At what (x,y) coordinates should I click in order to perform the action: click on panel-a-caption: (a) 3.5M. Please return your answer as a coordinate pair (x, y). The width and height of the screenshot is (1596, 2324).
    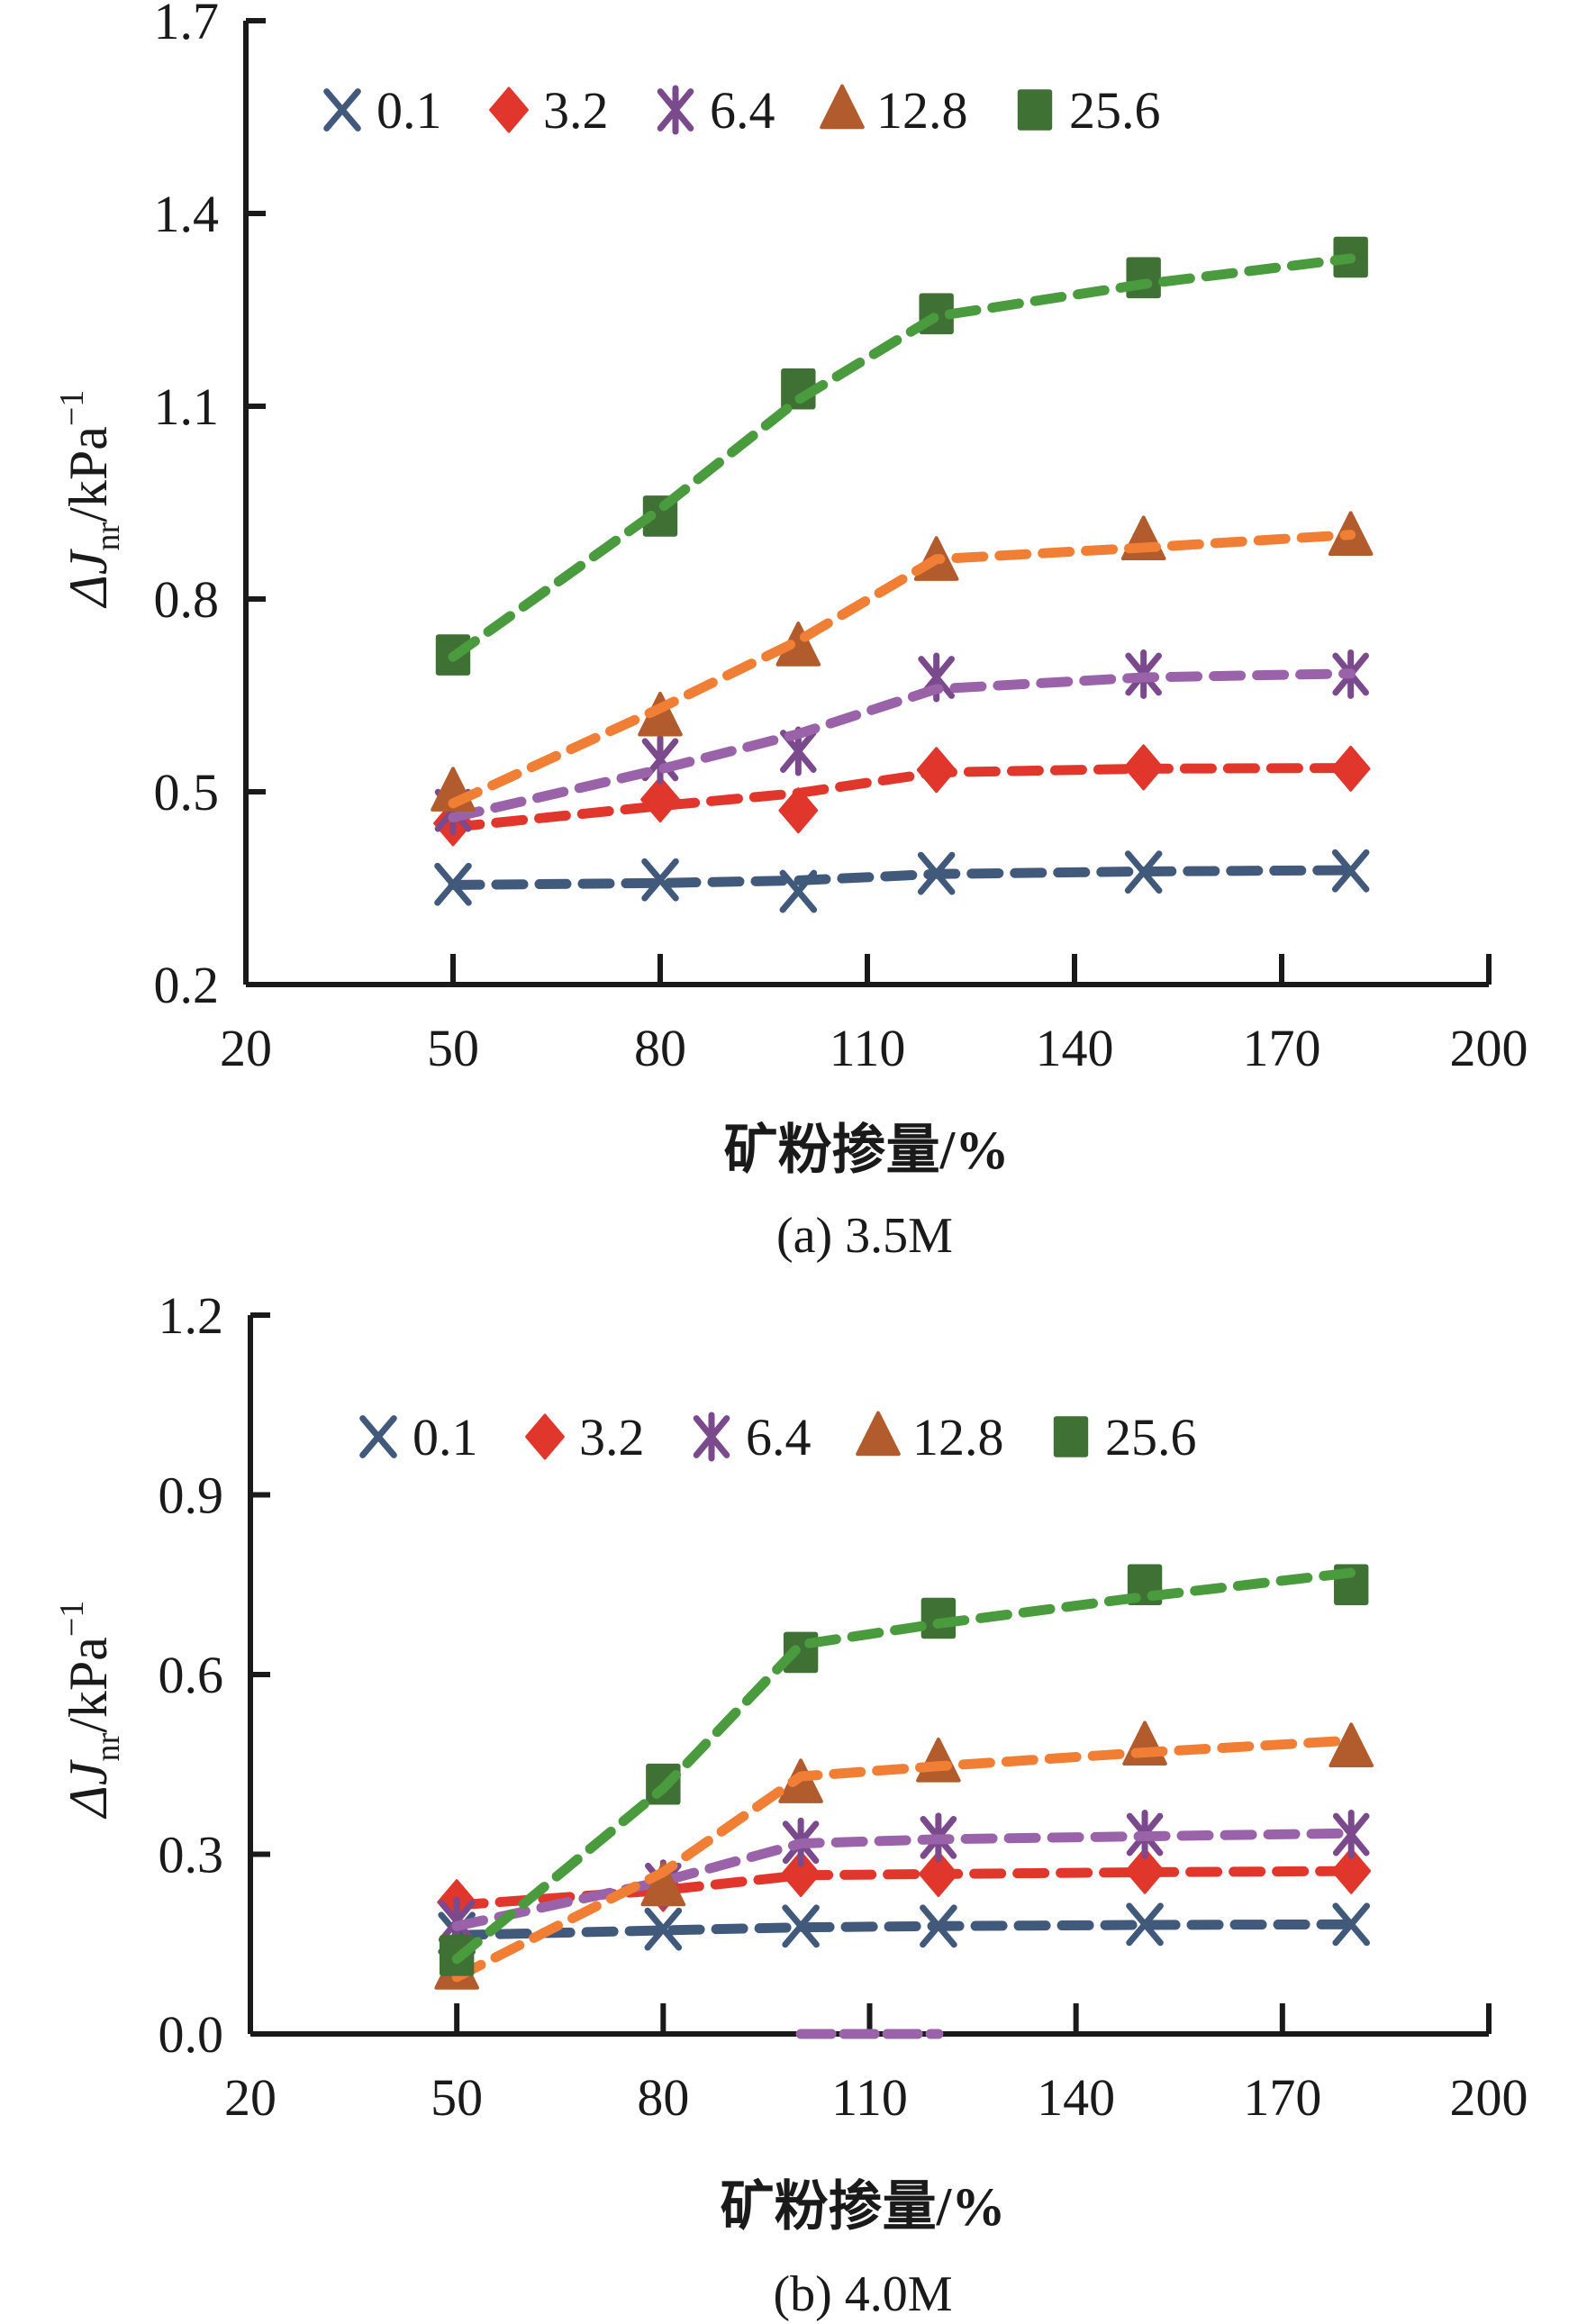
    Looking at the image, I should click on (865, 1236).